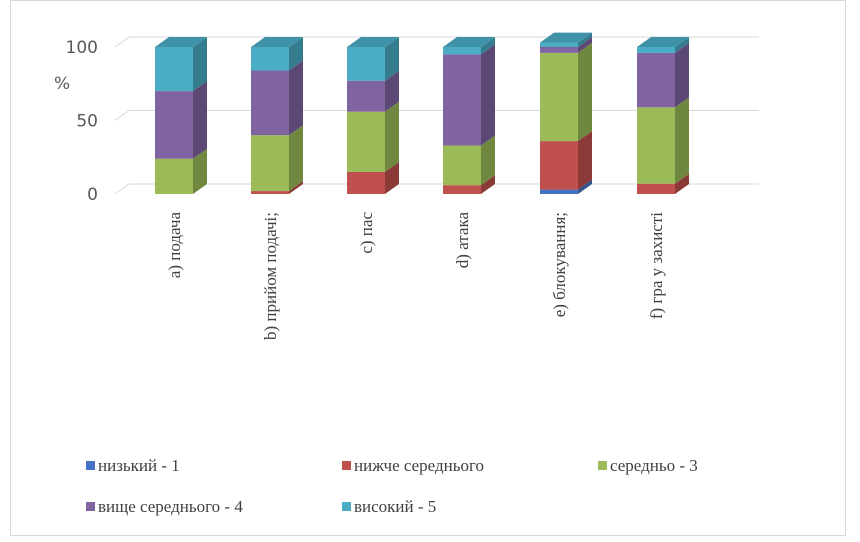 The image size is (860, 542). What do you see at coordinates (395, 506) in the screenshot?
I see `legend-label: високий - 5` at bounding box center [395, 506].